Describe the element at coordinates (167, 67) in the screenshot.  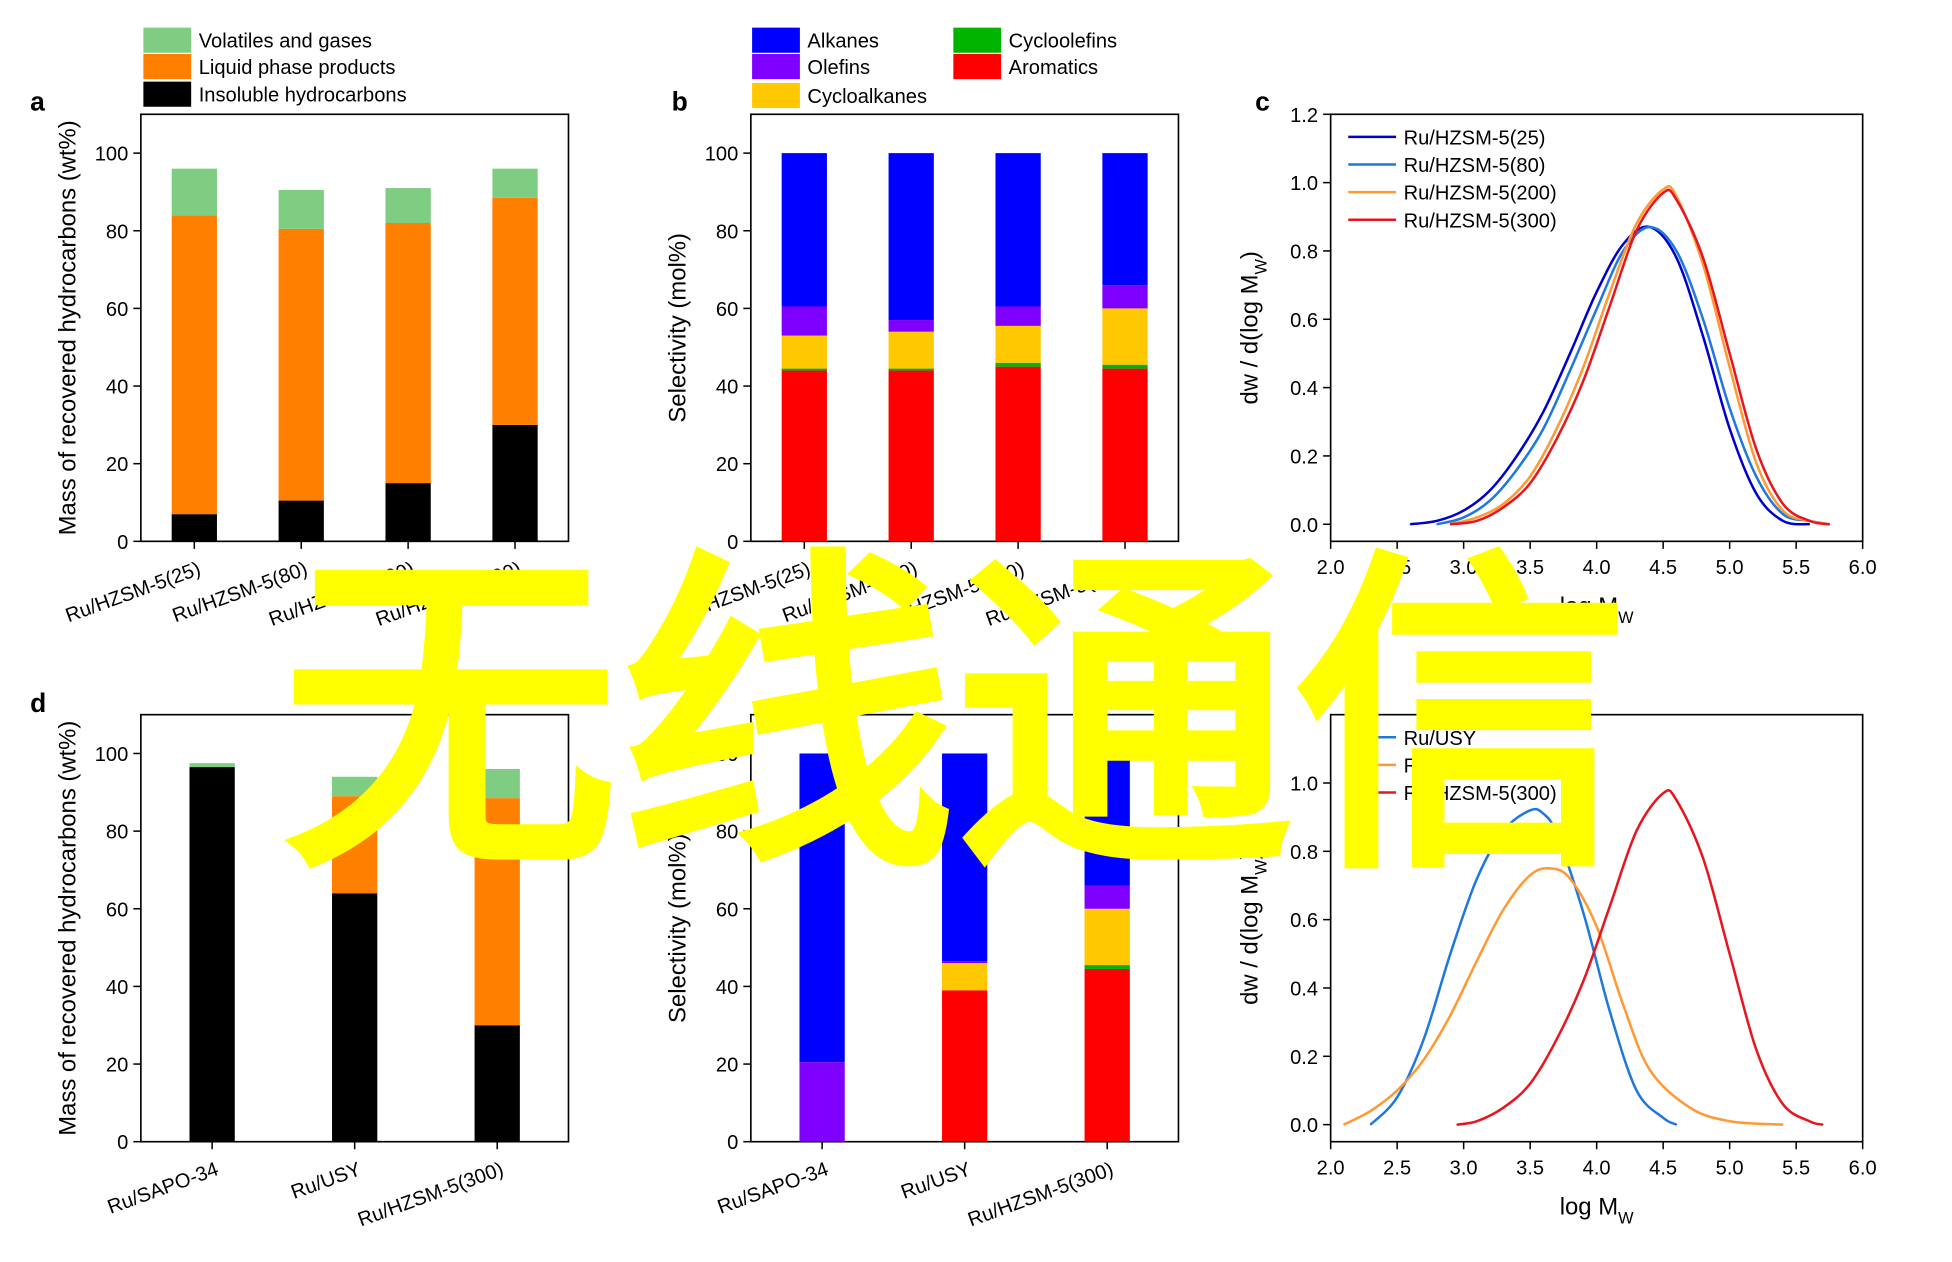
I see `legend-swatch-liquid` at that location.